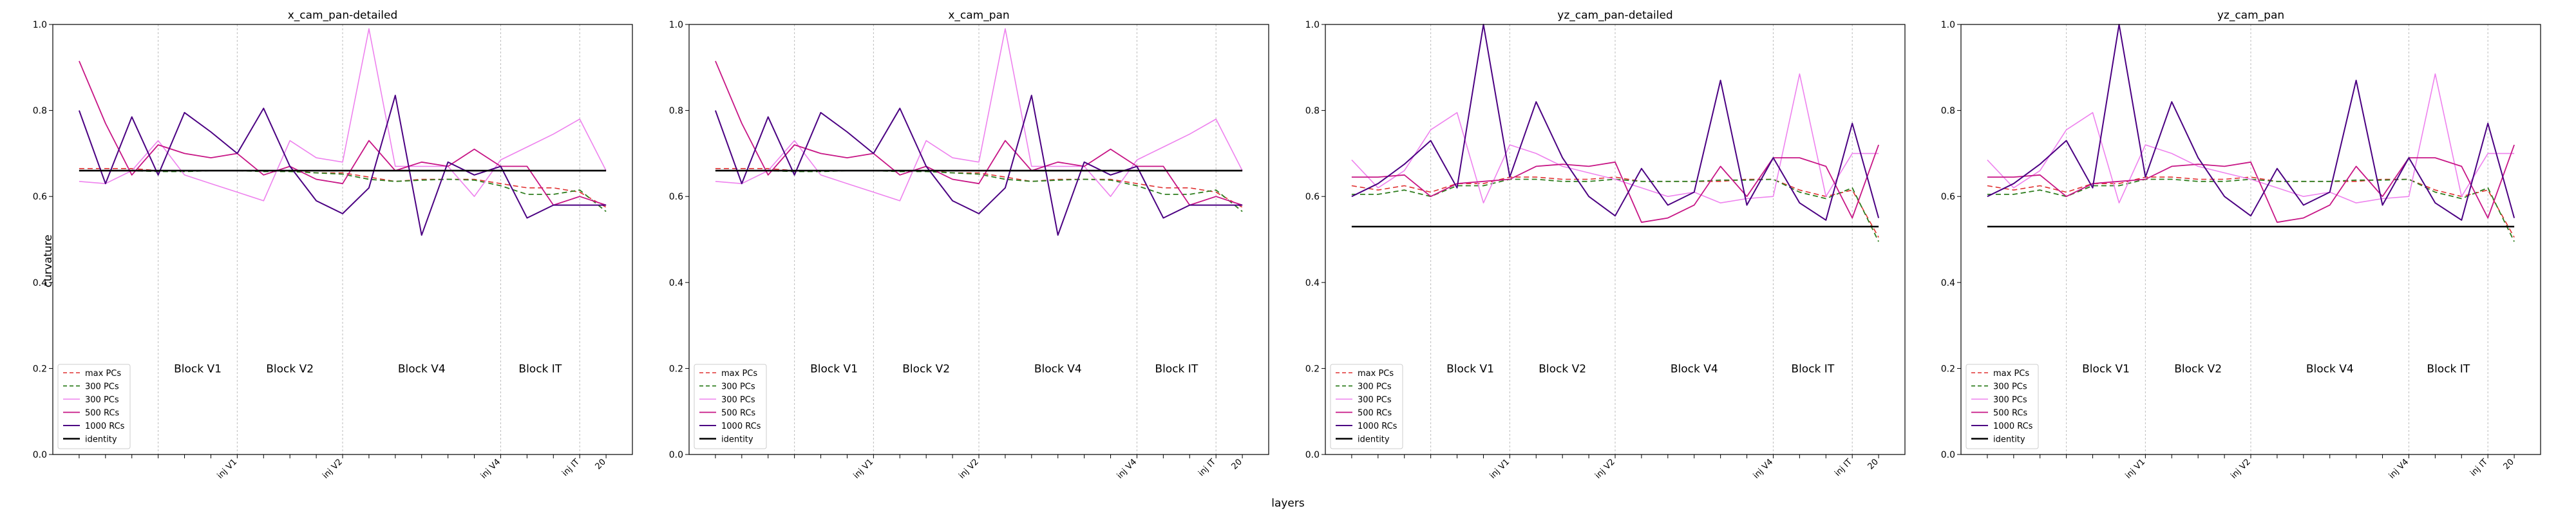 The height and width of the screenshot is (515, 2576). Describe the element at coordinates (1288, 503) in the screenshot. I see `figure-xlabel: layers` at that location.